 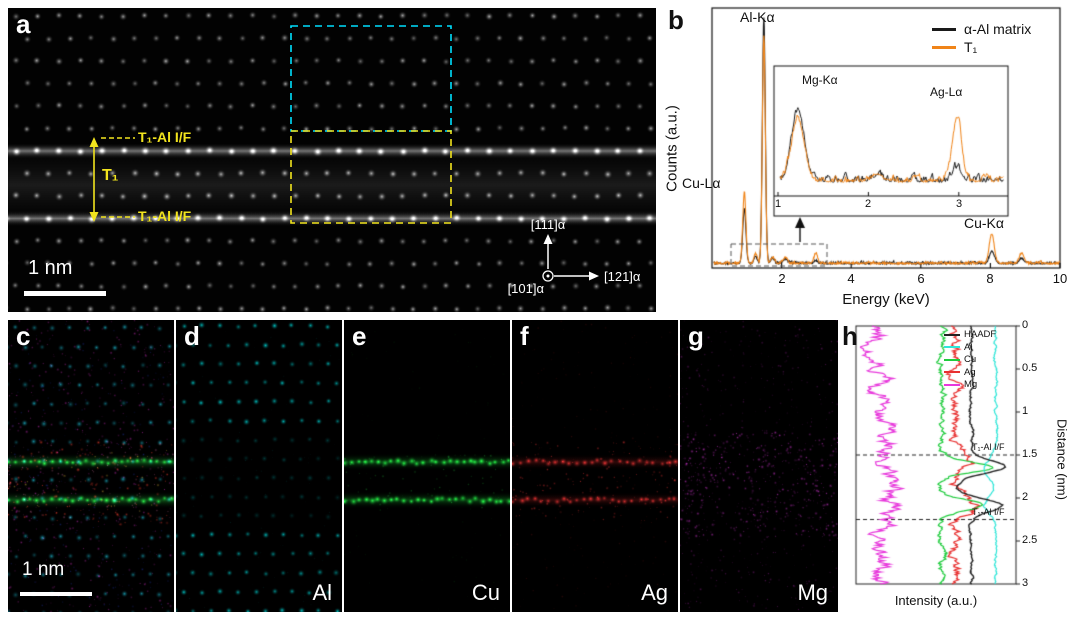 I want to click on panel-d-al-map: d Al, so click(x=259, y=466).